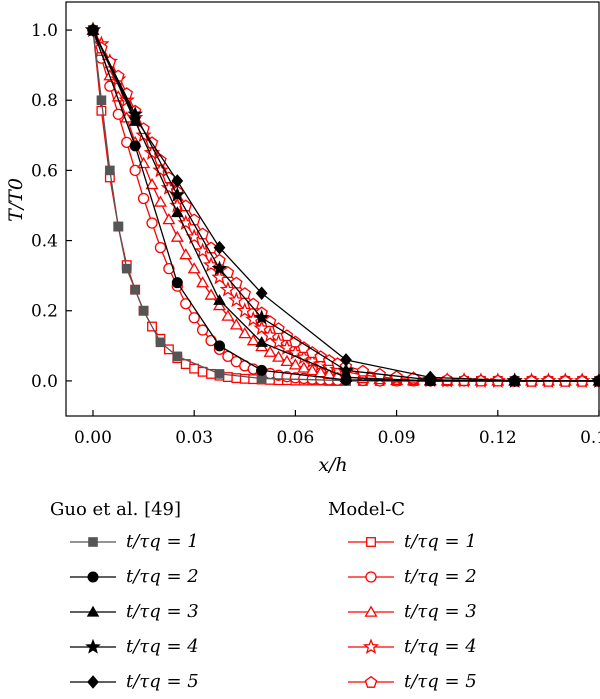  What do you see at coordinates (44, 242) in the screenshot?
I see `y-tick-label: 0.4` at bounding box center [44, 242].